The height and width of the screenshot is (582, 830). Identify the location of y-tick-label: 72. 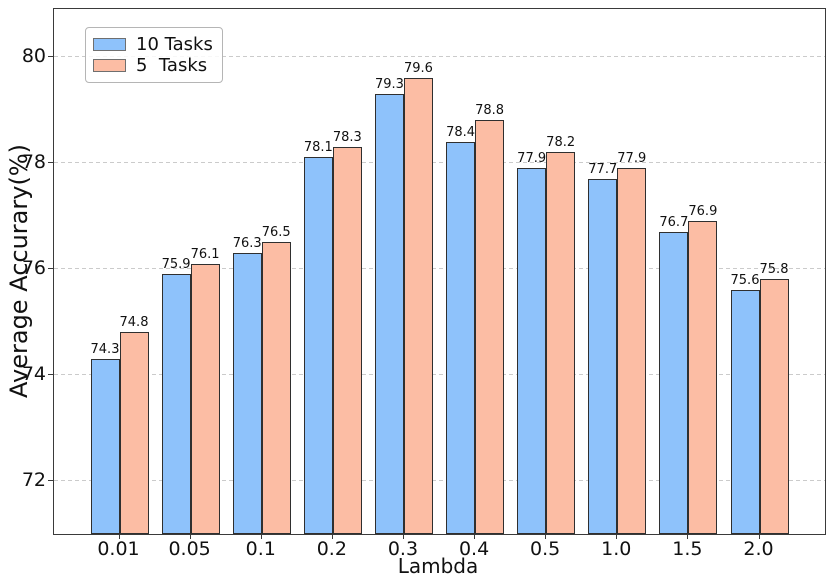
(33, 479).